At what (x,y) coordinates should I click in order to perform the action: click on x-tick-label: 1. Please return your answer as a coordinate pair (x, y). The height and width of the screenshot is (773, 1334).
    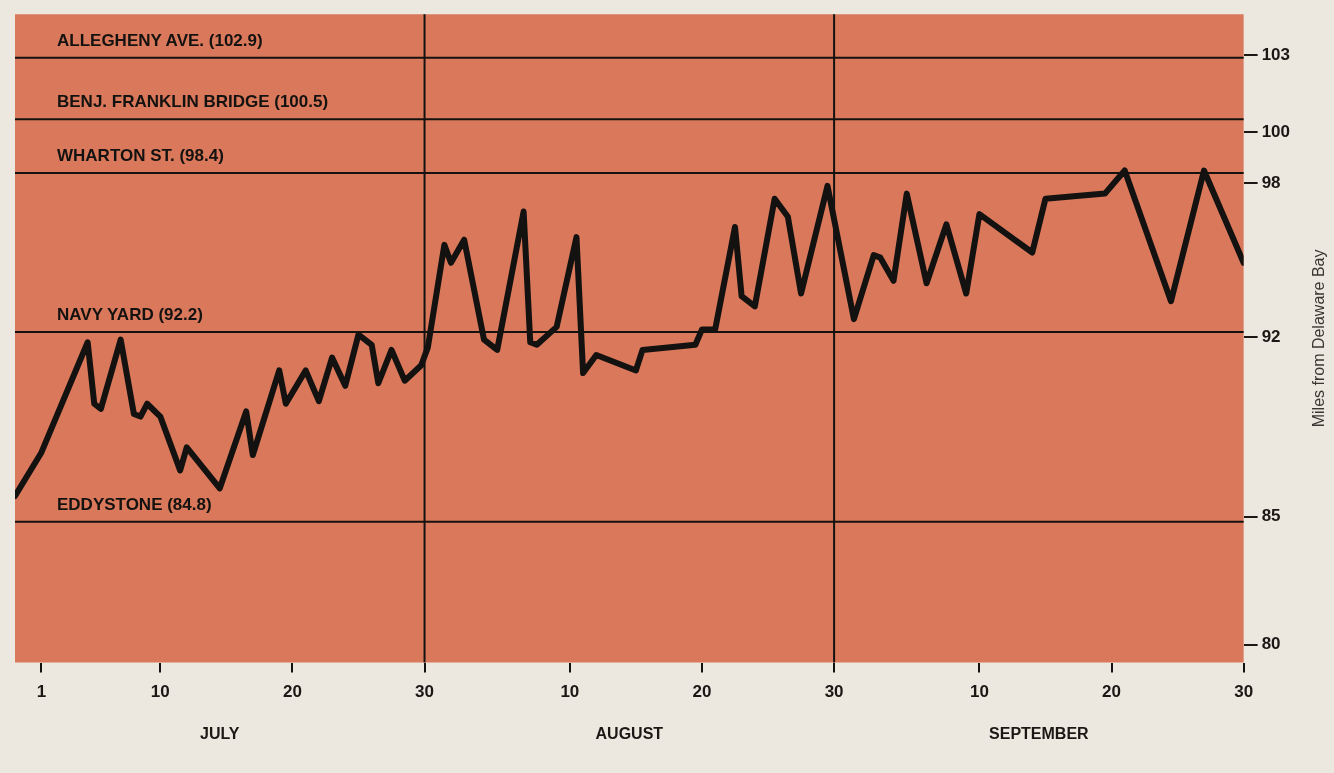
    Looking at the image, I should click on (41, 692).